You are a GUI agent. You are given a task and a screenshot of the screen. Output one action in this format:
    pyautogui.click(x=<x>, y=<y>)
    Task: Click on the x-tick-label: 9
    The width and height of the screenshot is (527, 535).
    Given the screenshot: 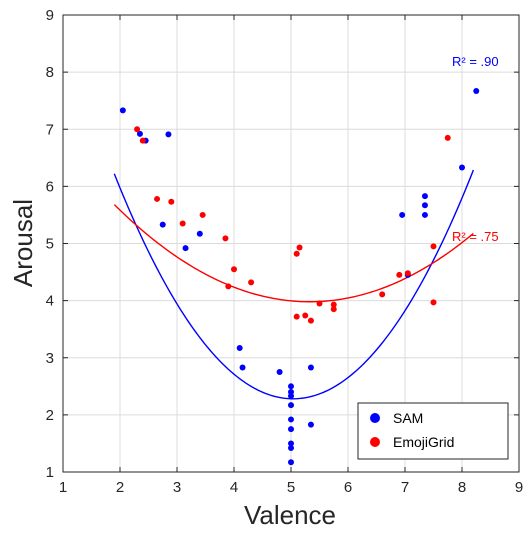 What is the action you would take?
    pyautogui.click(x=519, y=487)
    